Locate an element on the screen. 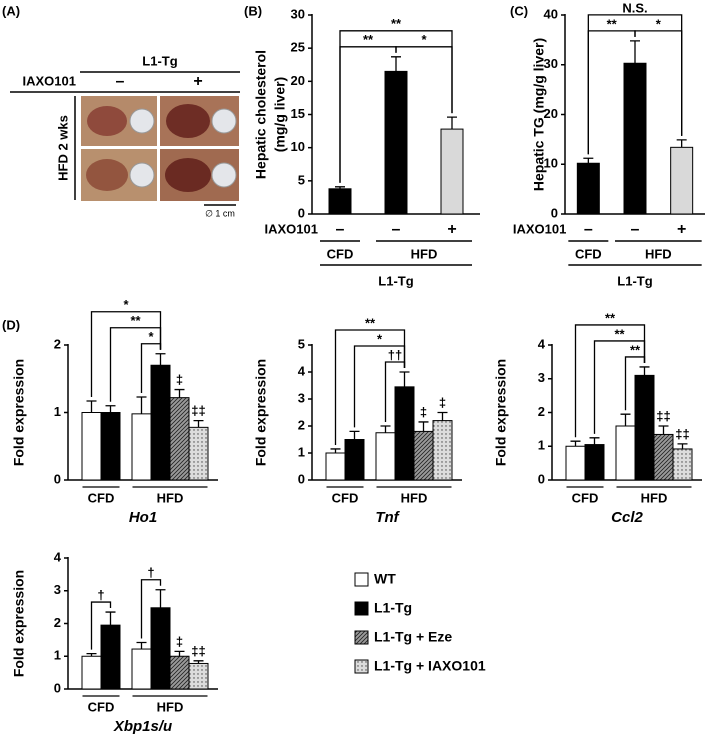 The width and height of the screenshot is (709, 750). y-tick-label: 4 is located at coordinates (302, 370).